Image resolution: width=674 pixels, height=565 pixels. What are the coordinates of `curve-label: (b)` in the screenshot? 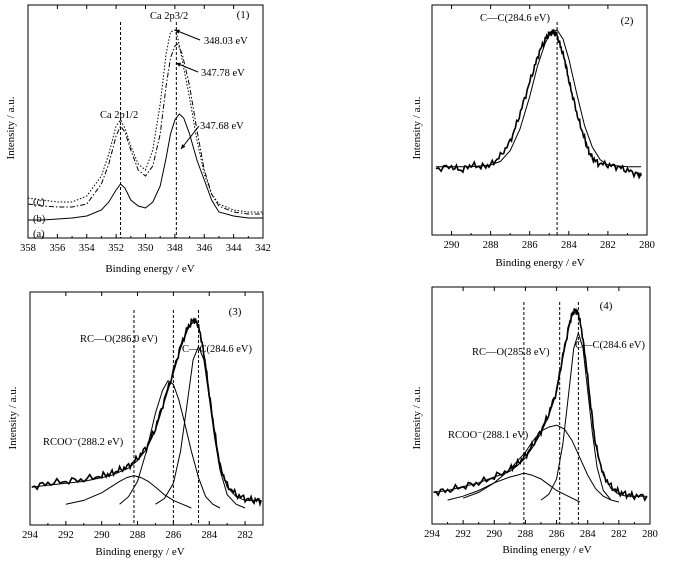 It's located at (39, 219).